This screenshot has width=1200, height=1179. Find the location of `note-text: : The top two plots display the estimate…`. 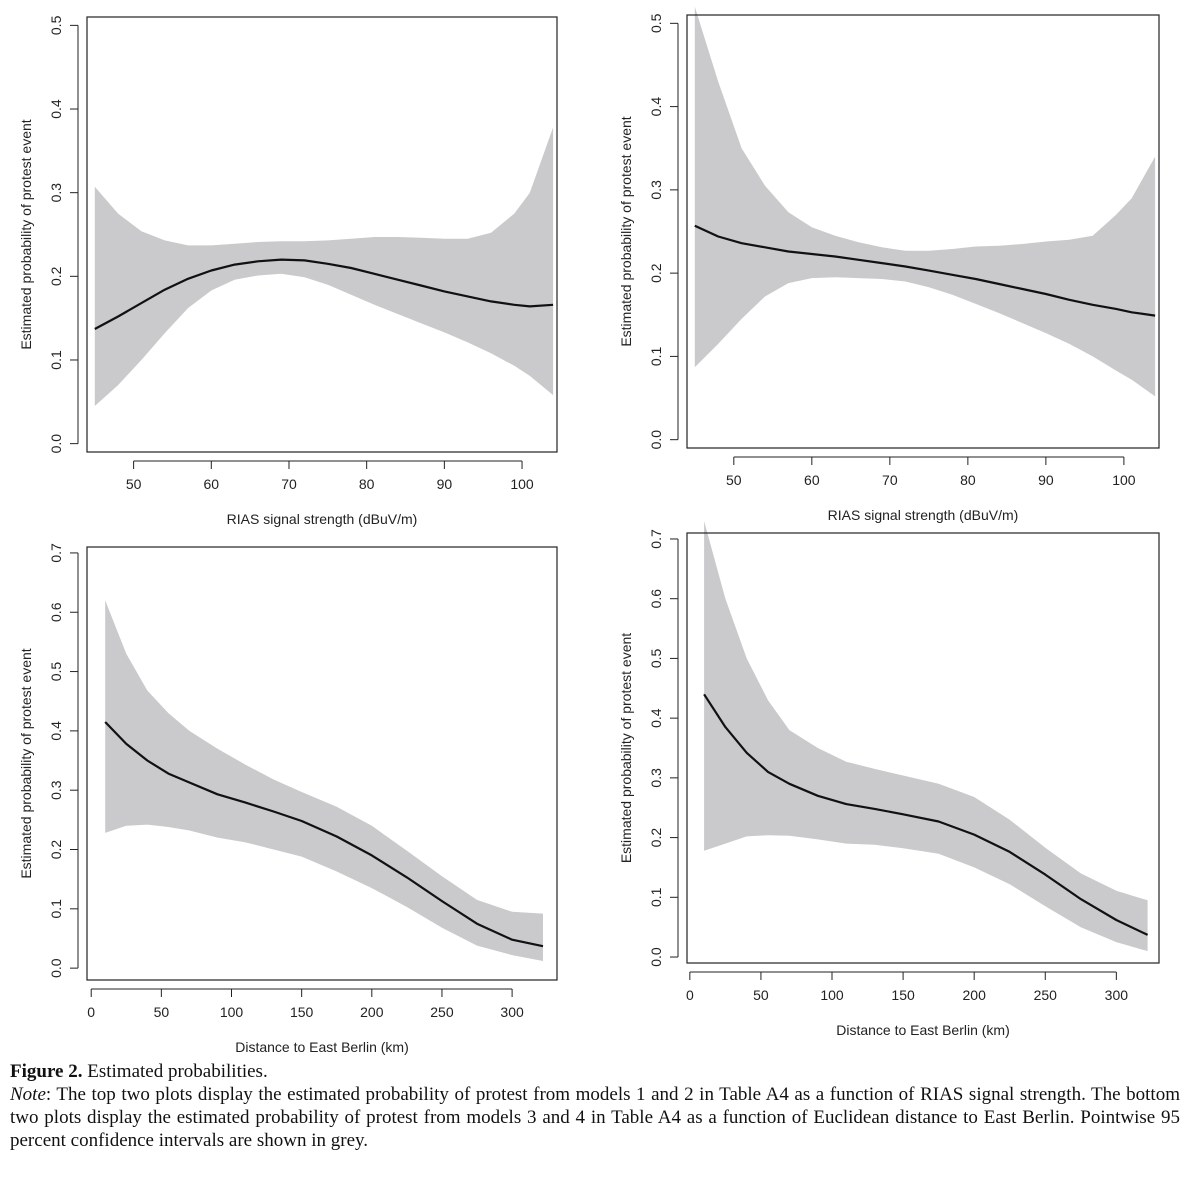

note-text: : The top two plots display the estimate… is located at coordinates (595, 1117).